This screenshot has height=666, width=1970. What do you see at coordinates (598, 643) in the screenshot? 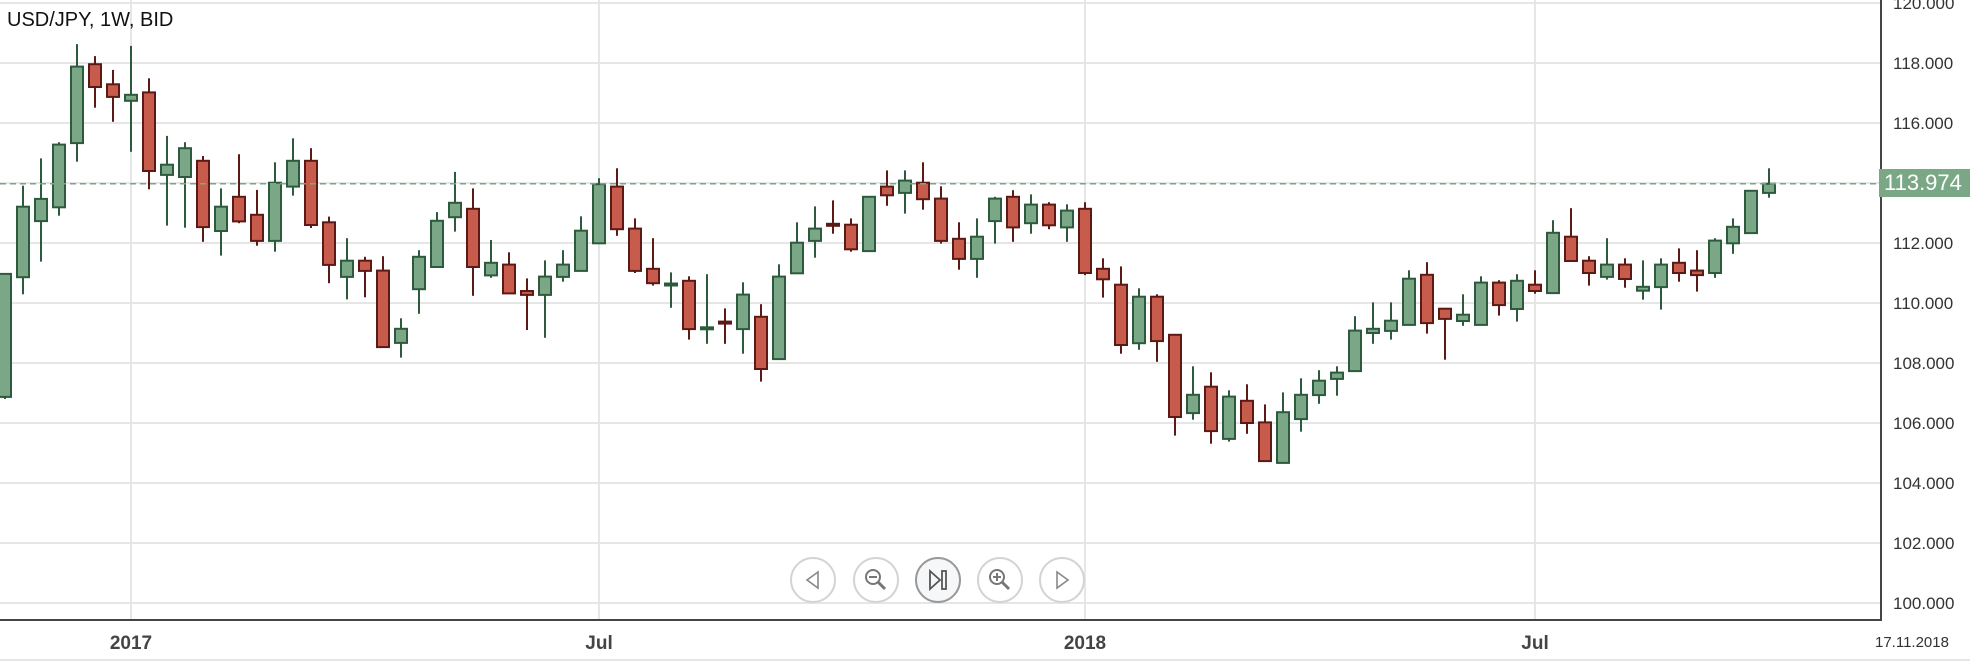
I see `x-tick-label: Jul` at bounding box center [598, 643].